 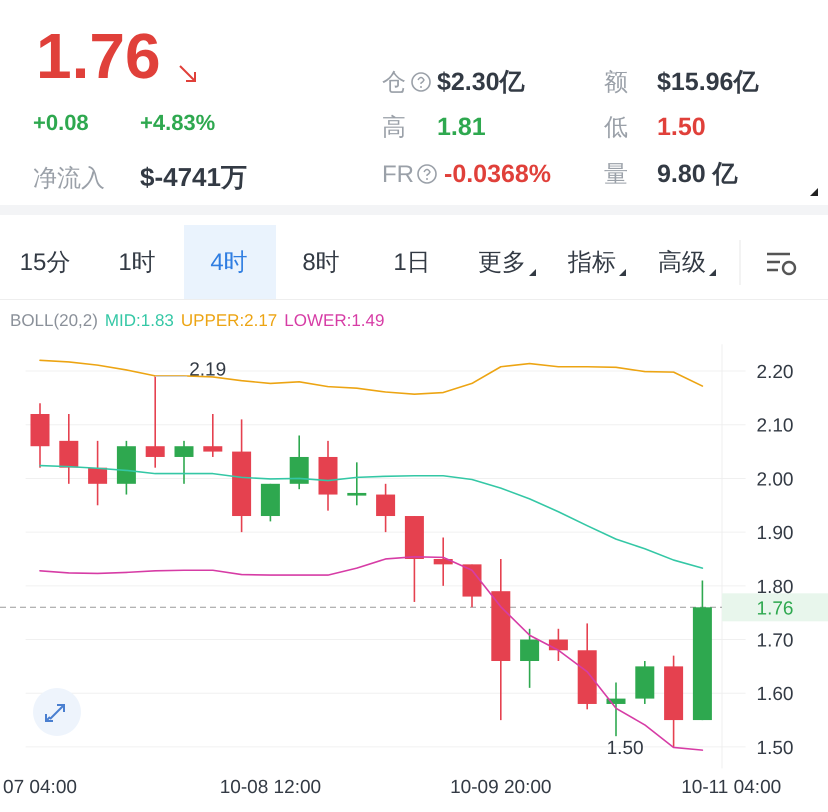 What do you see at coordinates (591, 262) in the screenshot?
I see `text: 指标` at bounding box center [591, 262].